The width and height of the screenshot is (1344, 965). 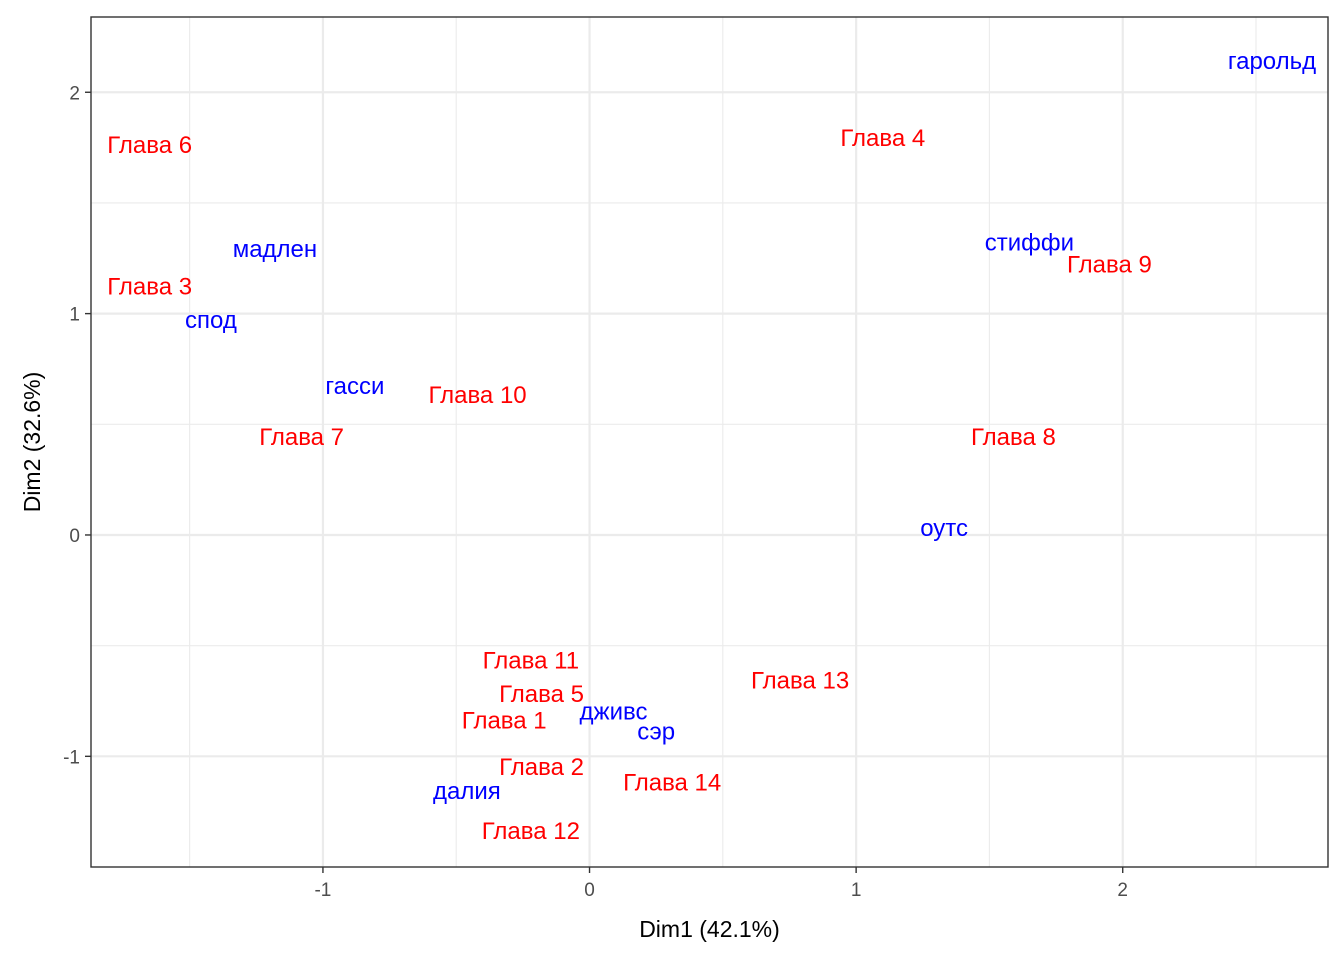 What do you see at coordinates (149, 287) in the screenshot?
I see `point-label: Глава 3` at bounding box center [149, 287].